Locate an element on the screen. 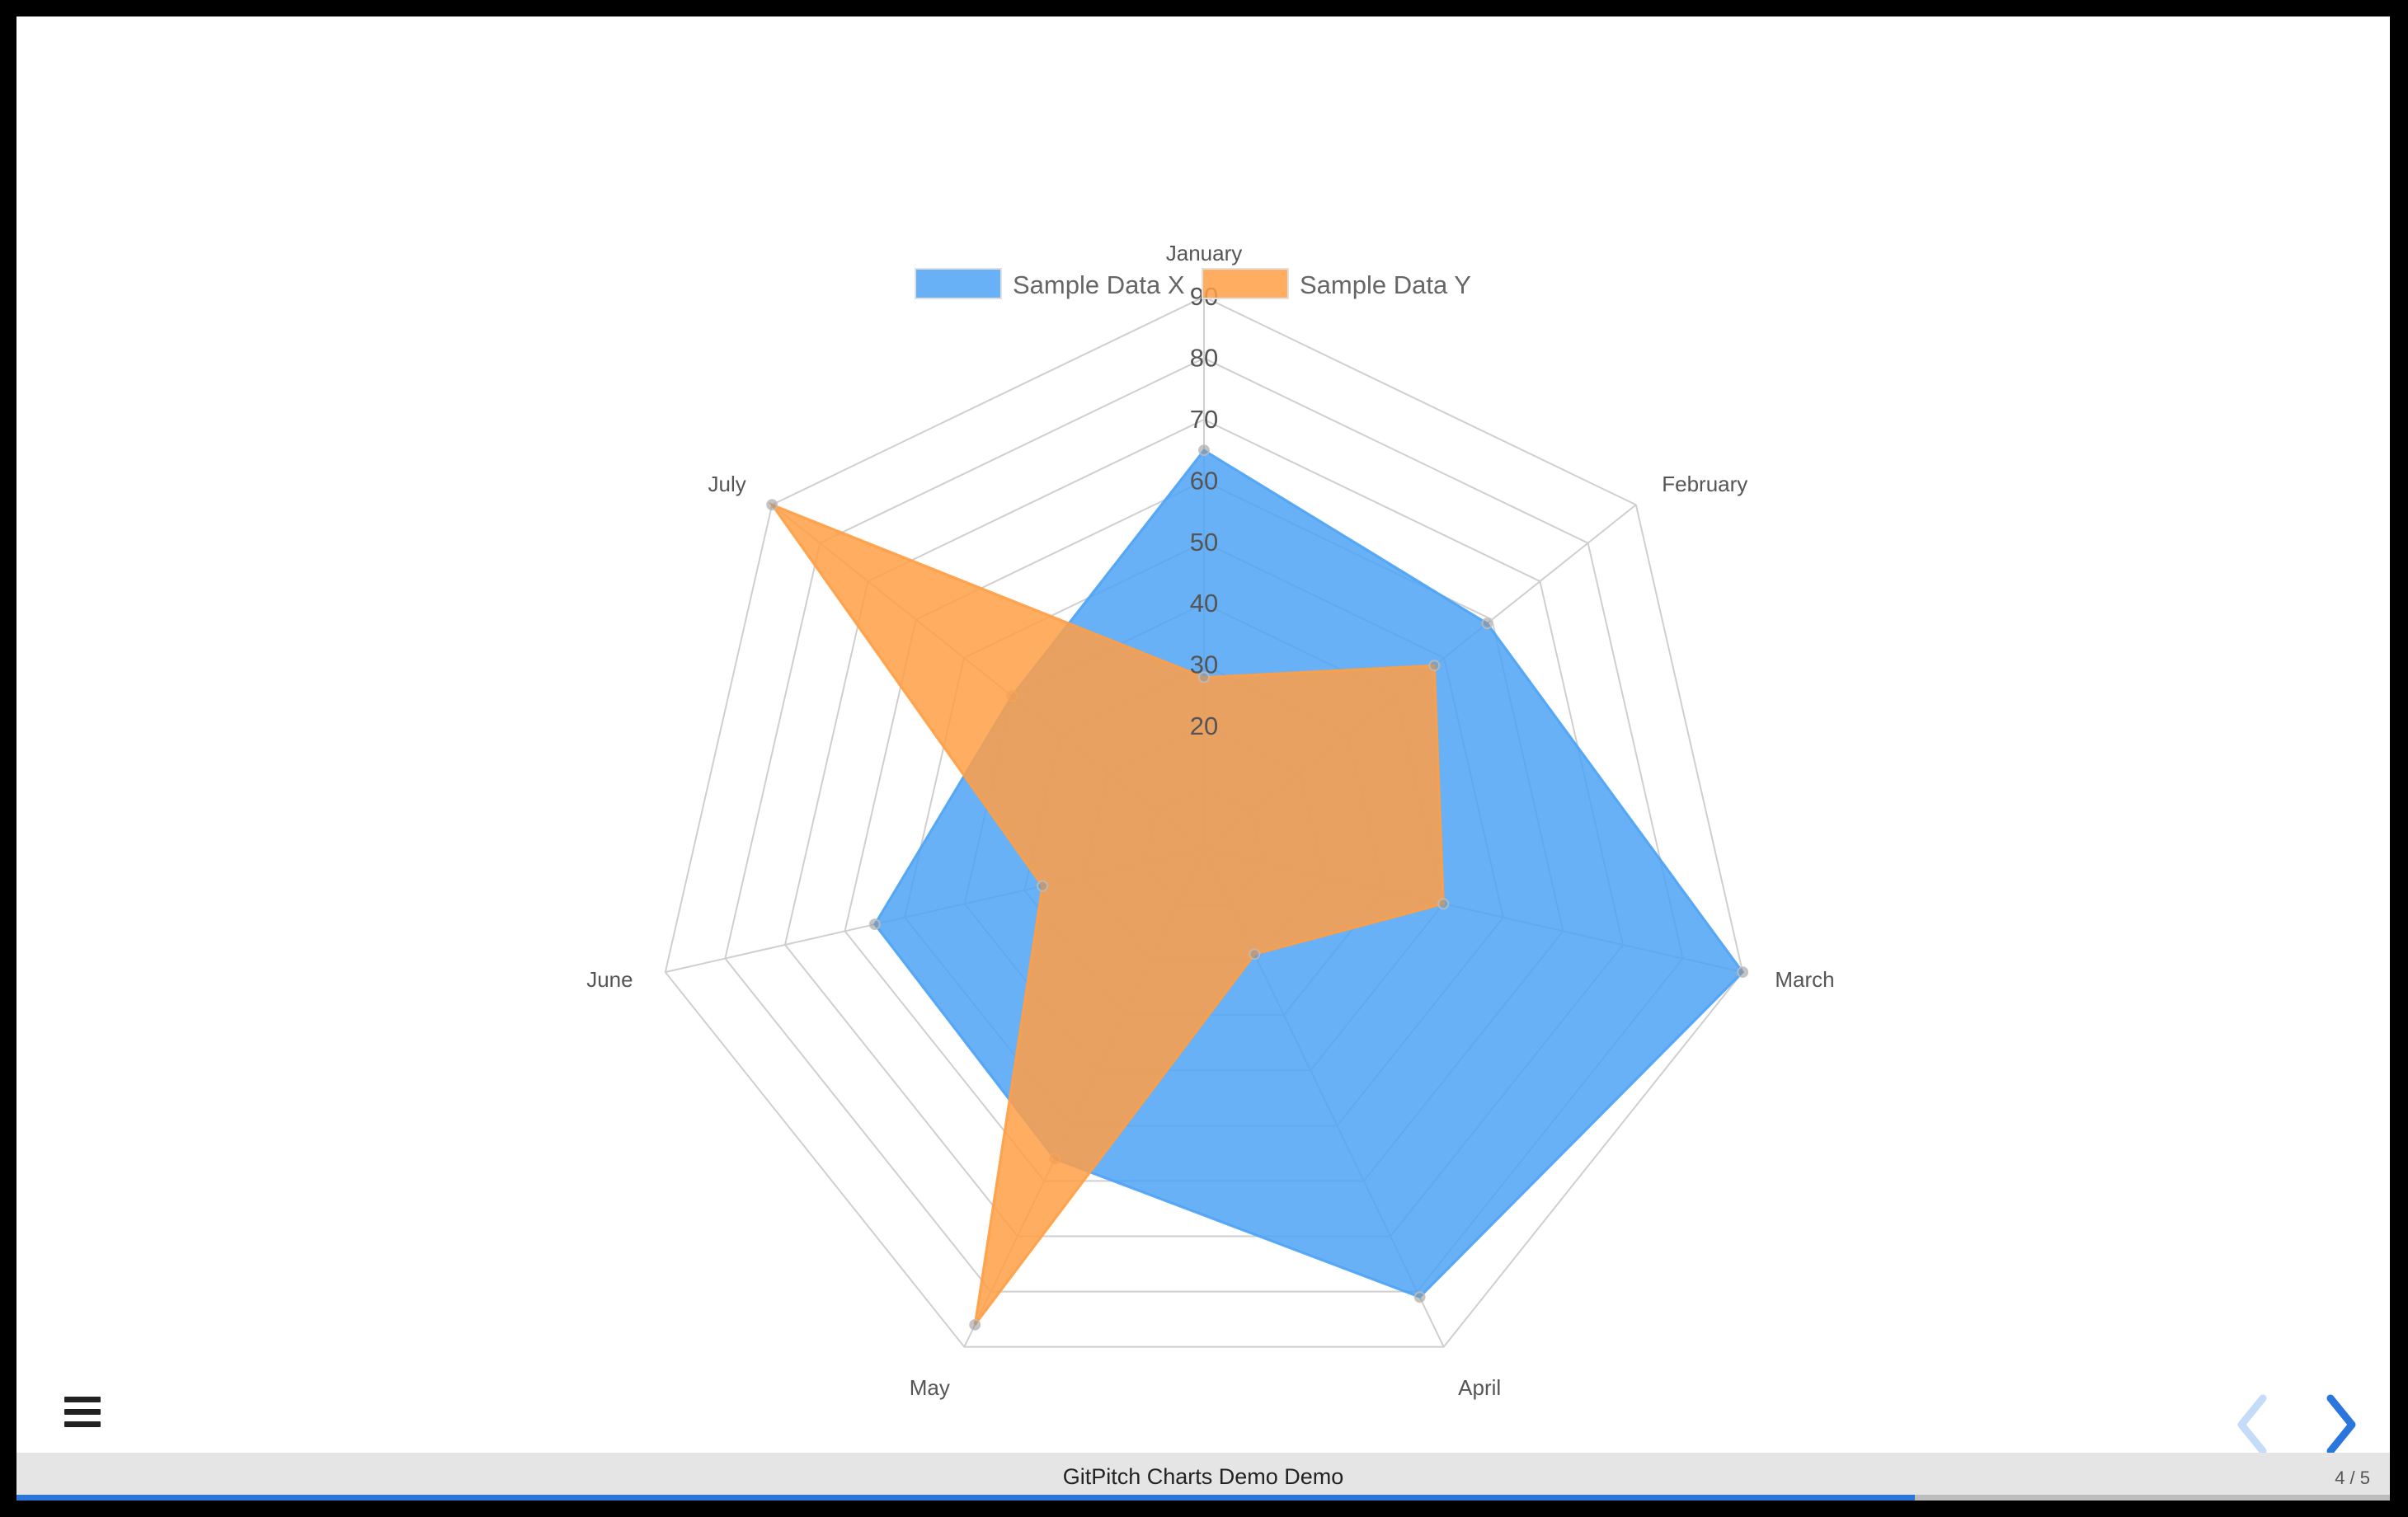 This screenshot has height=1517, width=2408. category-label: February is located at coordinates (1704, 484).